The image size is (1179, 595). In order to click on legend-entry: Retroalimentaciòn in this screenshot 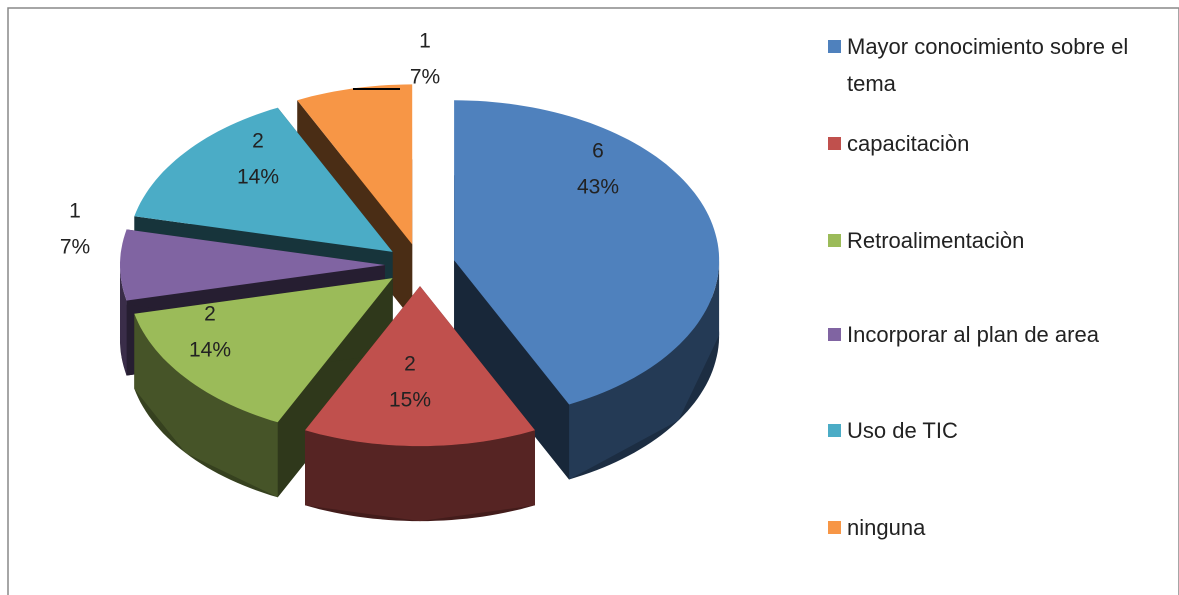, I will do `click(993, 240)`.